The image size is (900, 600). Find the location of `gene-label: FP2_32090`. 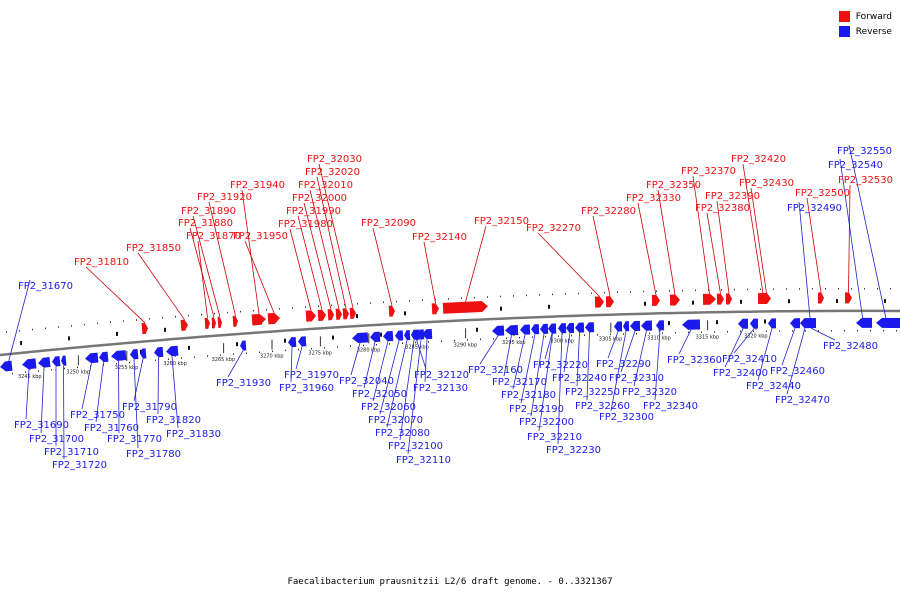

gene-label: FP2_32090 is located at coordinates (388, 223).